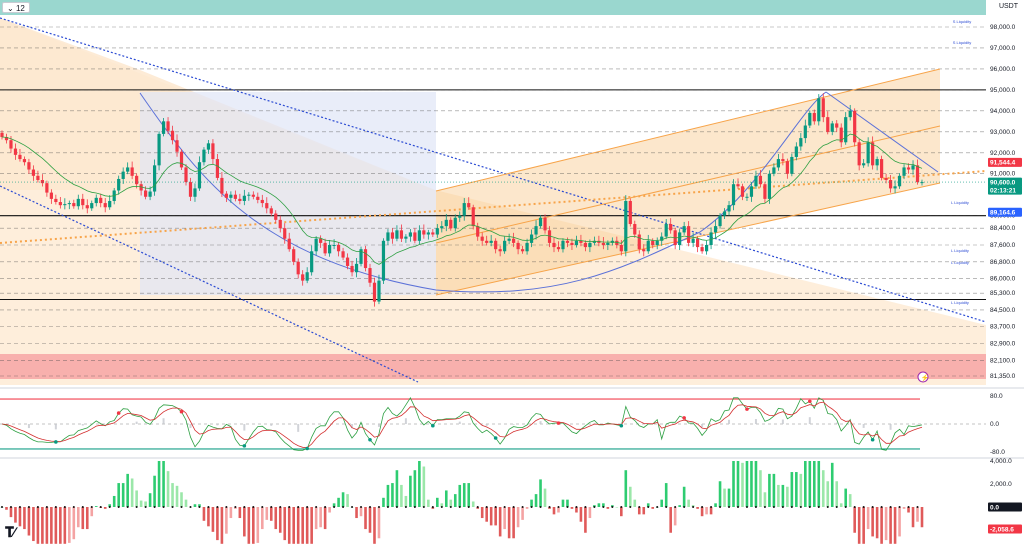  What do you see at coordinates (10, 8) in the screenshot?
I see `chevron-down-icon: ⌄` at bounding box center [10, 8].